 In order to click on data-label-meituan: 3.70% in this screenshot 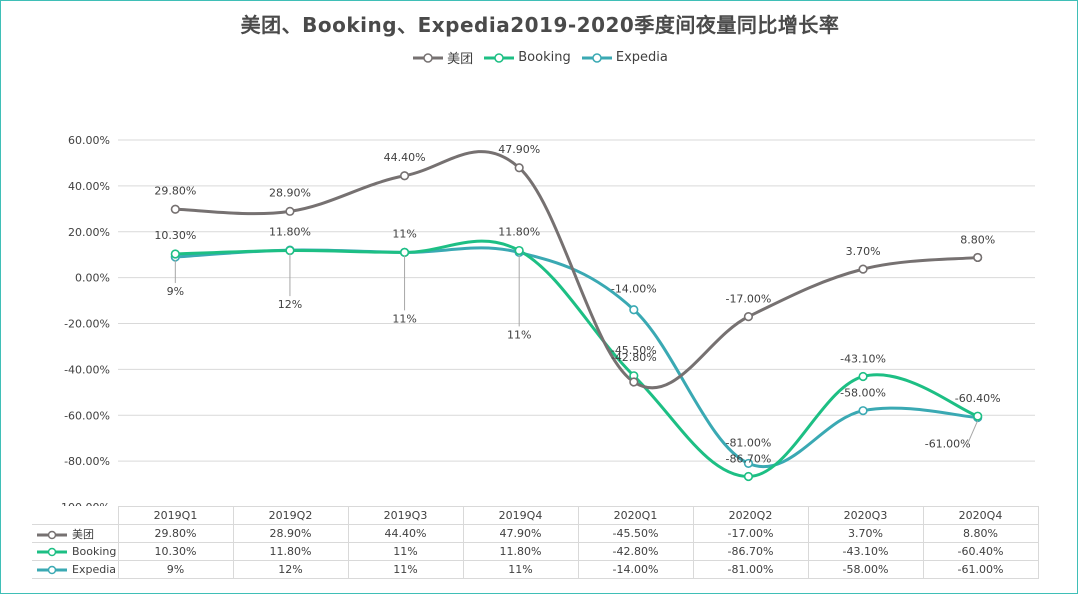, I will do `click(863, 251)`.